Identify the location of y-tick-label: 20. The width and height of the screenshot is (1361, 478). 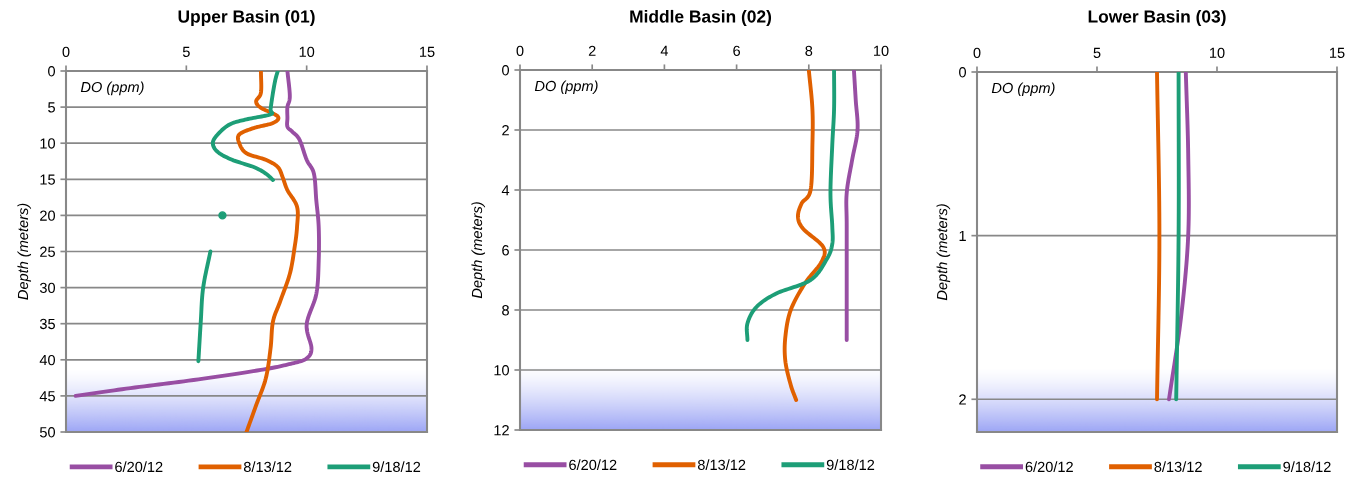
(48, 215).